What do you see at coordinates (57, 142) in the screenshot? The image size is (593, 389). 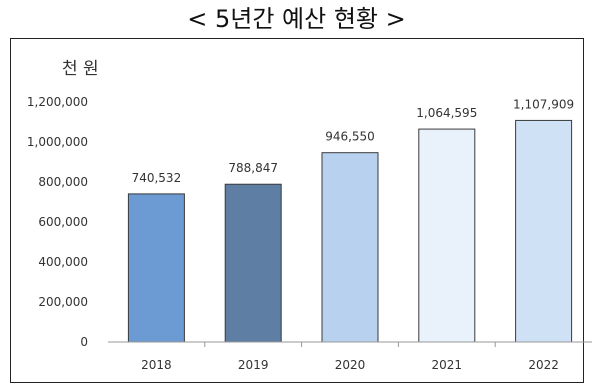 I see `y-tick-label: 1,000,000` at bounding box center [57, 142].